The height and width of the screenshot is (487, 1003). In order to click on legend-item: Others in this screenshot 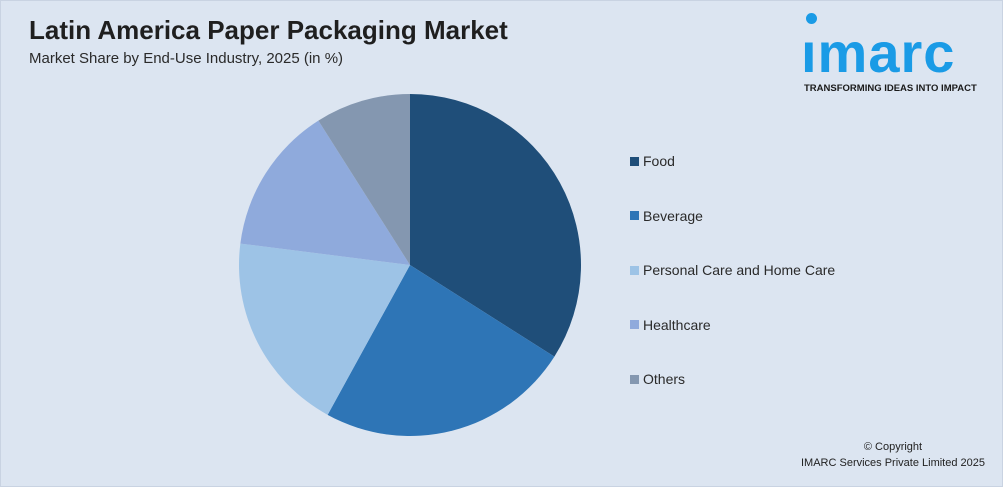, I will do `click(732, 379)`.